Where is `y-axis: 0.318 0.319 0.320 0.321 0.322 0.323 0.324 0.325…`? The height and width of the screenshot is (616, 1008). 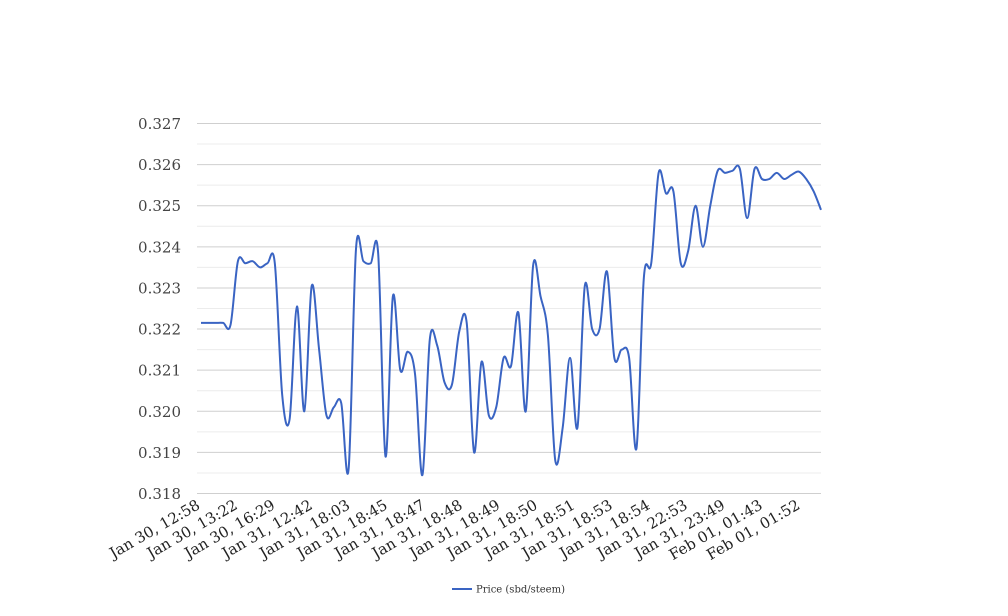
y-axis: 0.318 0.319 0.320 0.321 0.322 0.323 0.324 0.325… is located at coordinates (159, 309).